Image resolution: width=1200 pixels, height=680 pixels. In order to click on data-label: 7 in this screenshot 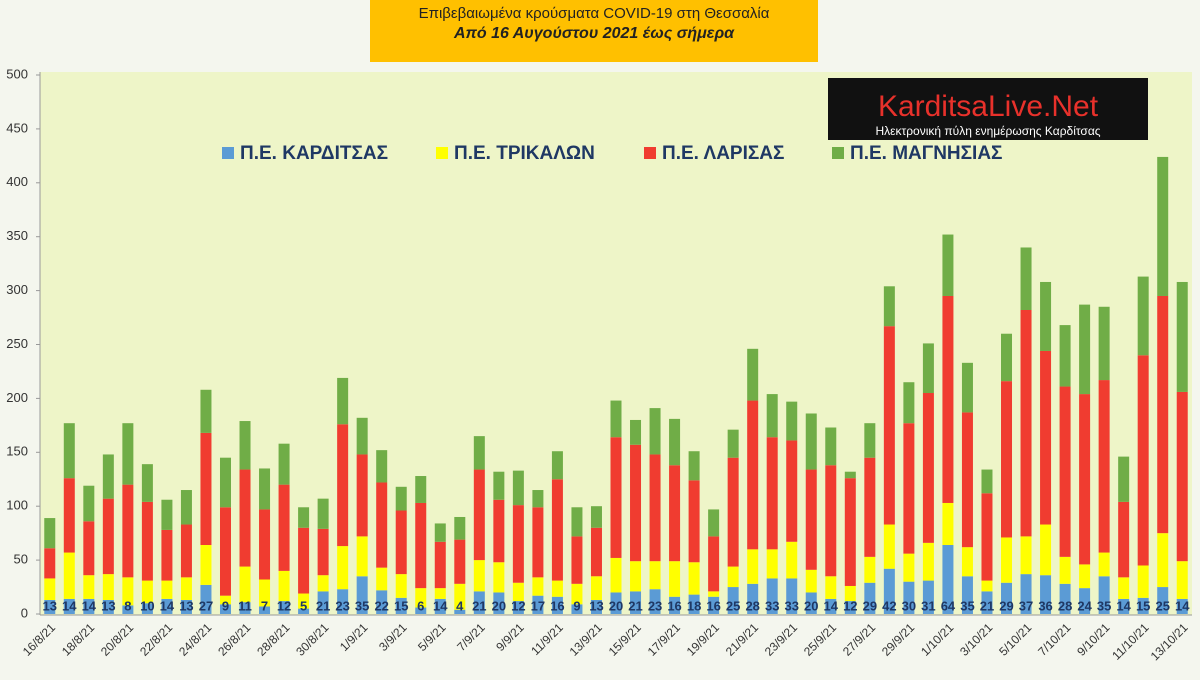, I will do `click(264, 605)`.